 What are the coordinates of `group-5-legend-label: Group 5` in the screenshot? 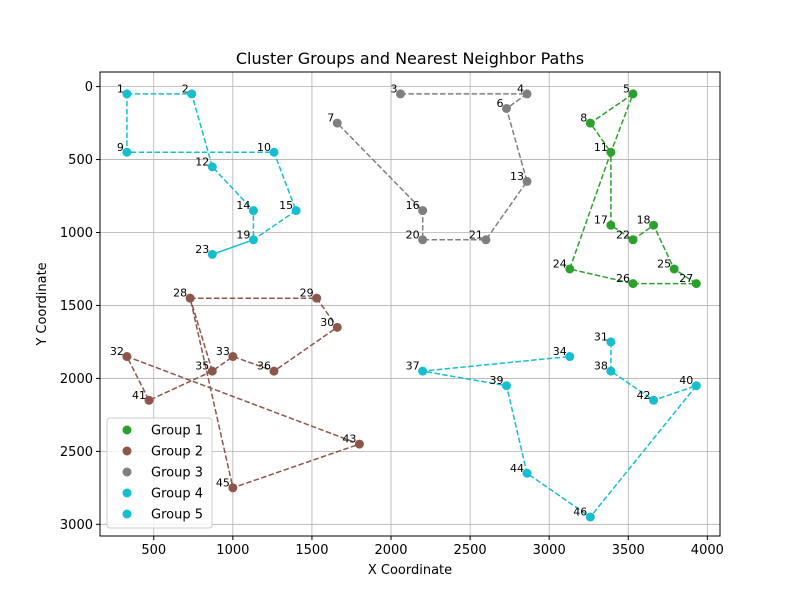 It's located at (177, 515).